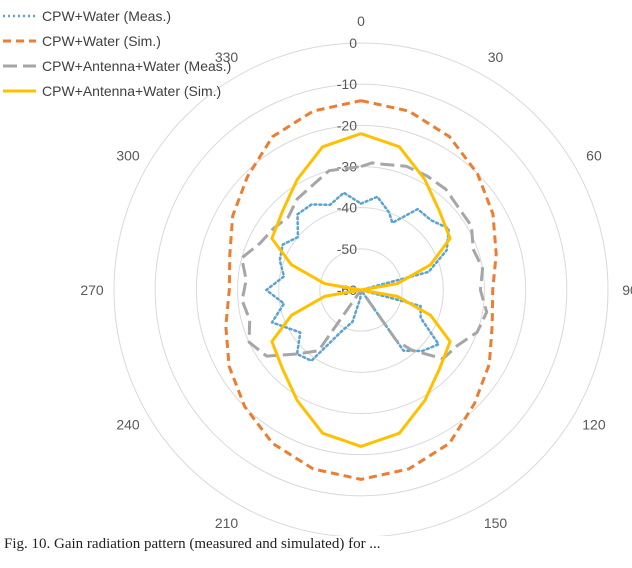 Image resolution: width=632 pixels, height=568 pixels. What do you see at coordinates (128, 425) in the screenshot?
I see `angle-tick-label: 240` at bounding box center [128, 425].